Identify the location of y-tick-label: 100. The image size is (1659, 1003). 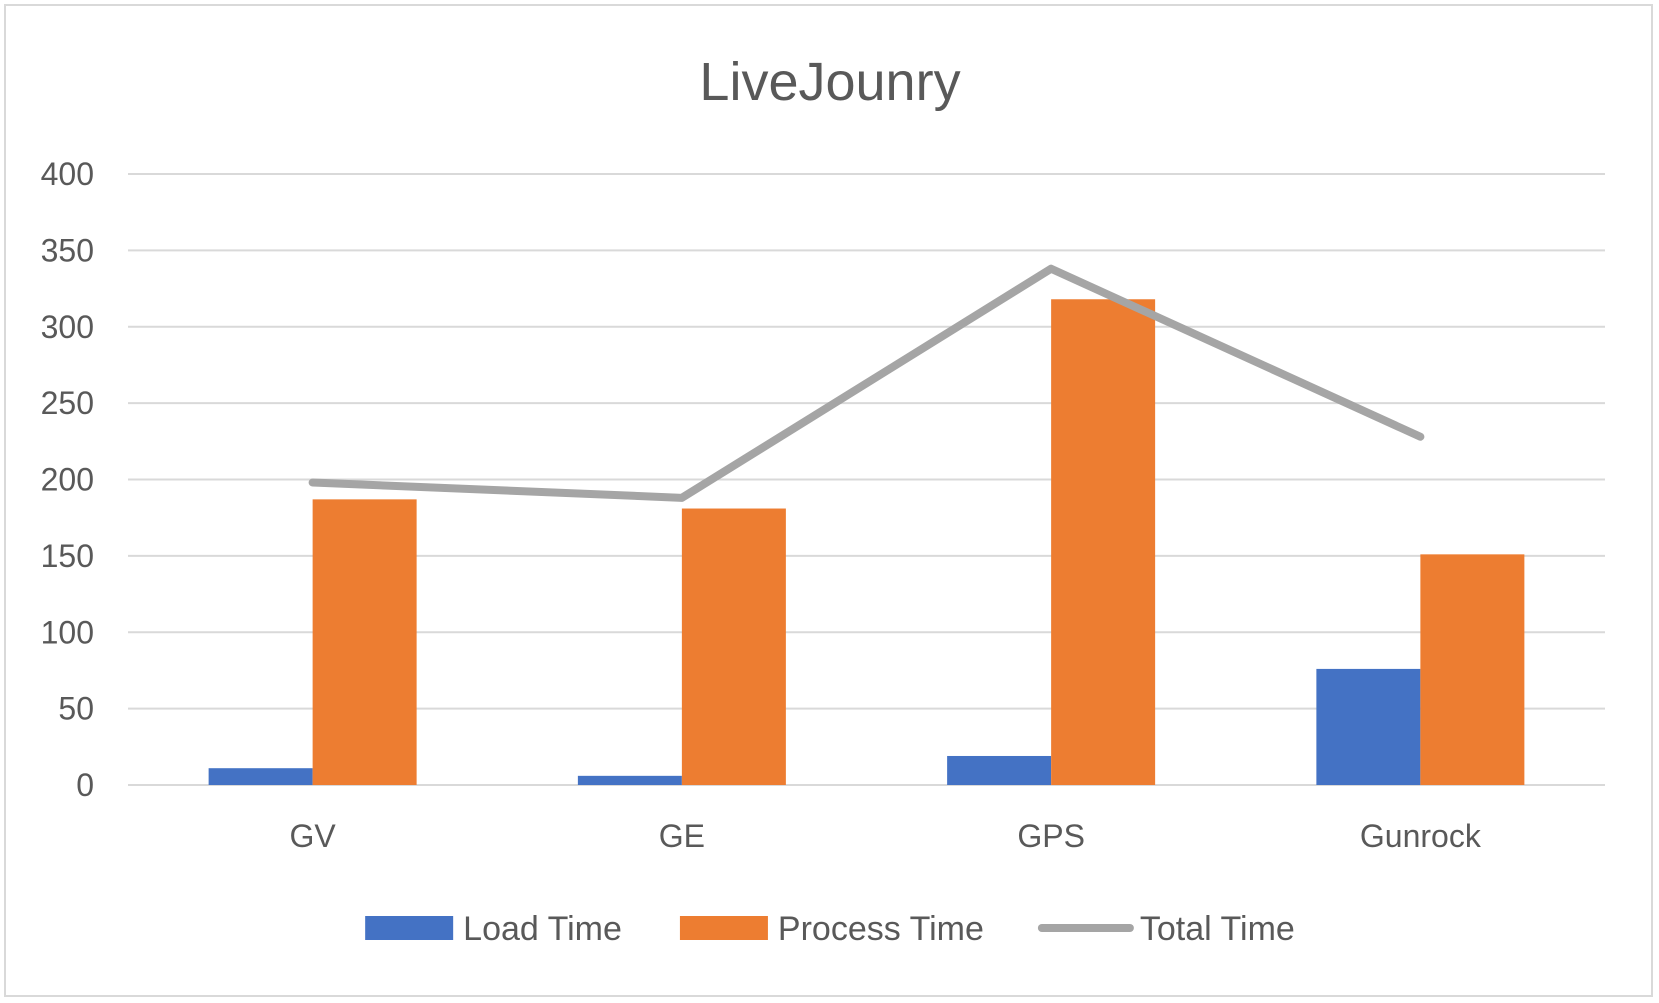
(67, 632).